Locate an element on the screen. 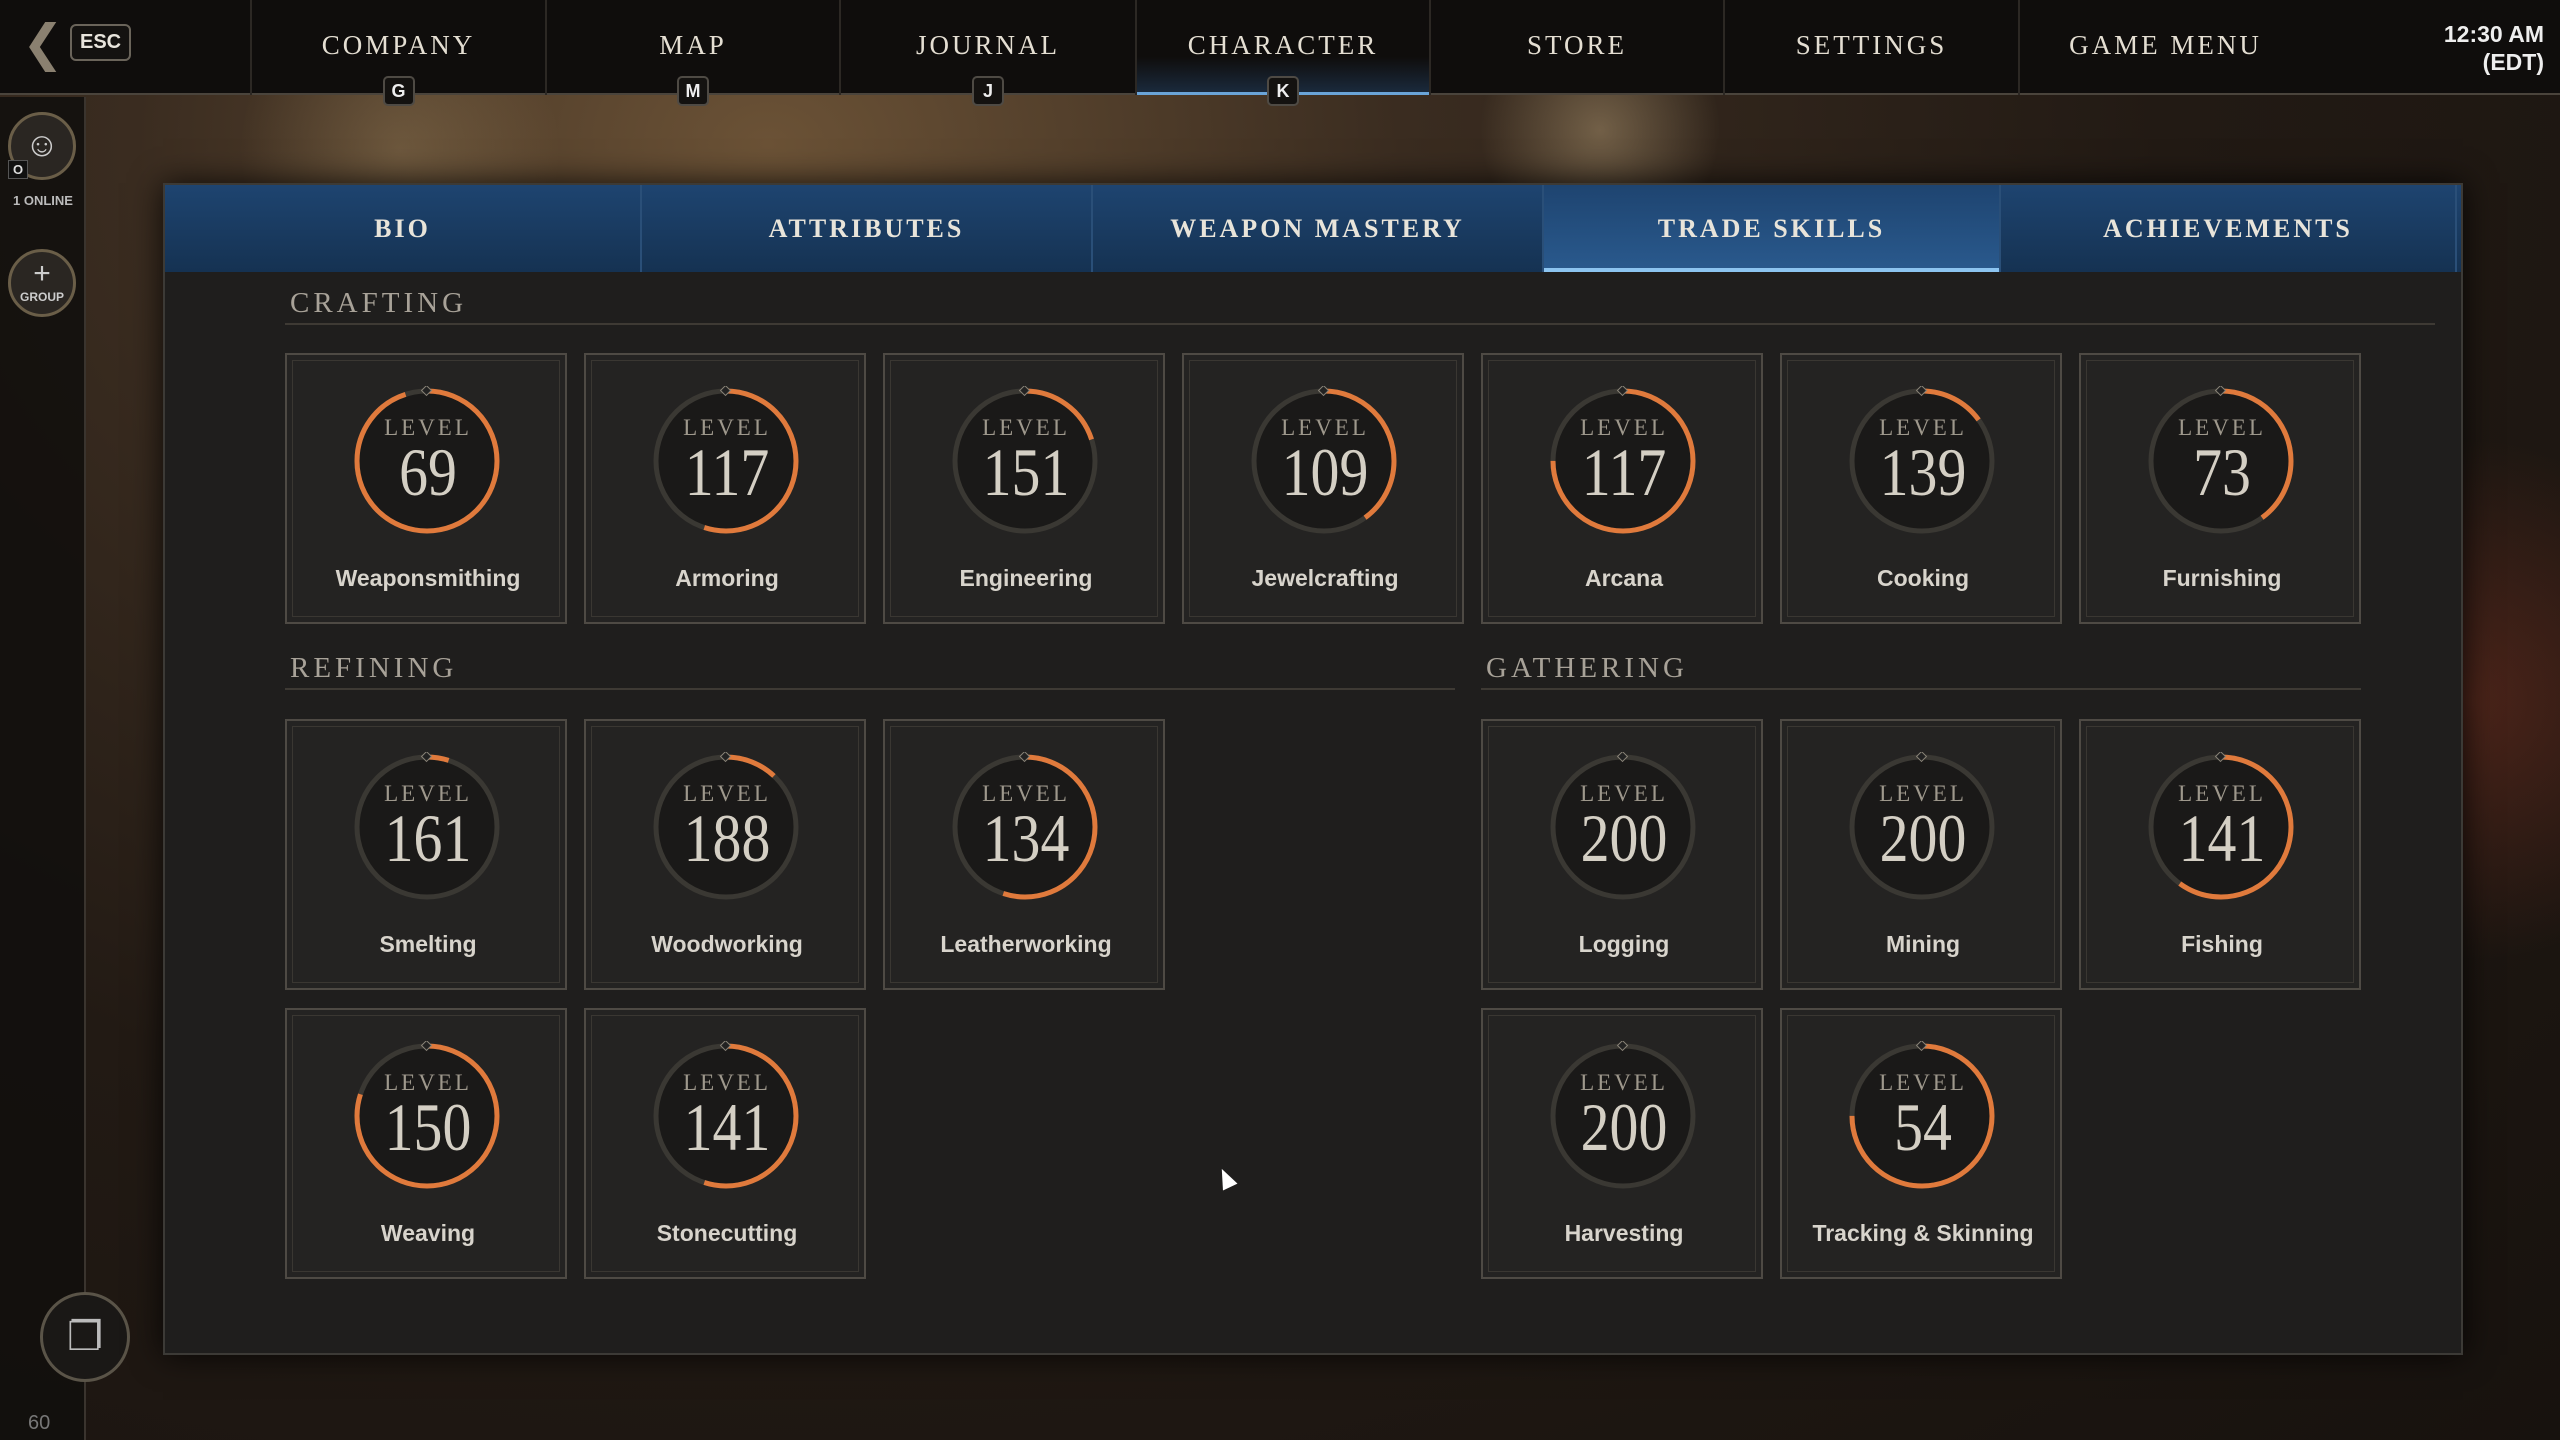 This screenshot has height=1440, width=2560. nav-character: CHARACTER K is located at coordinates (1282, 53).